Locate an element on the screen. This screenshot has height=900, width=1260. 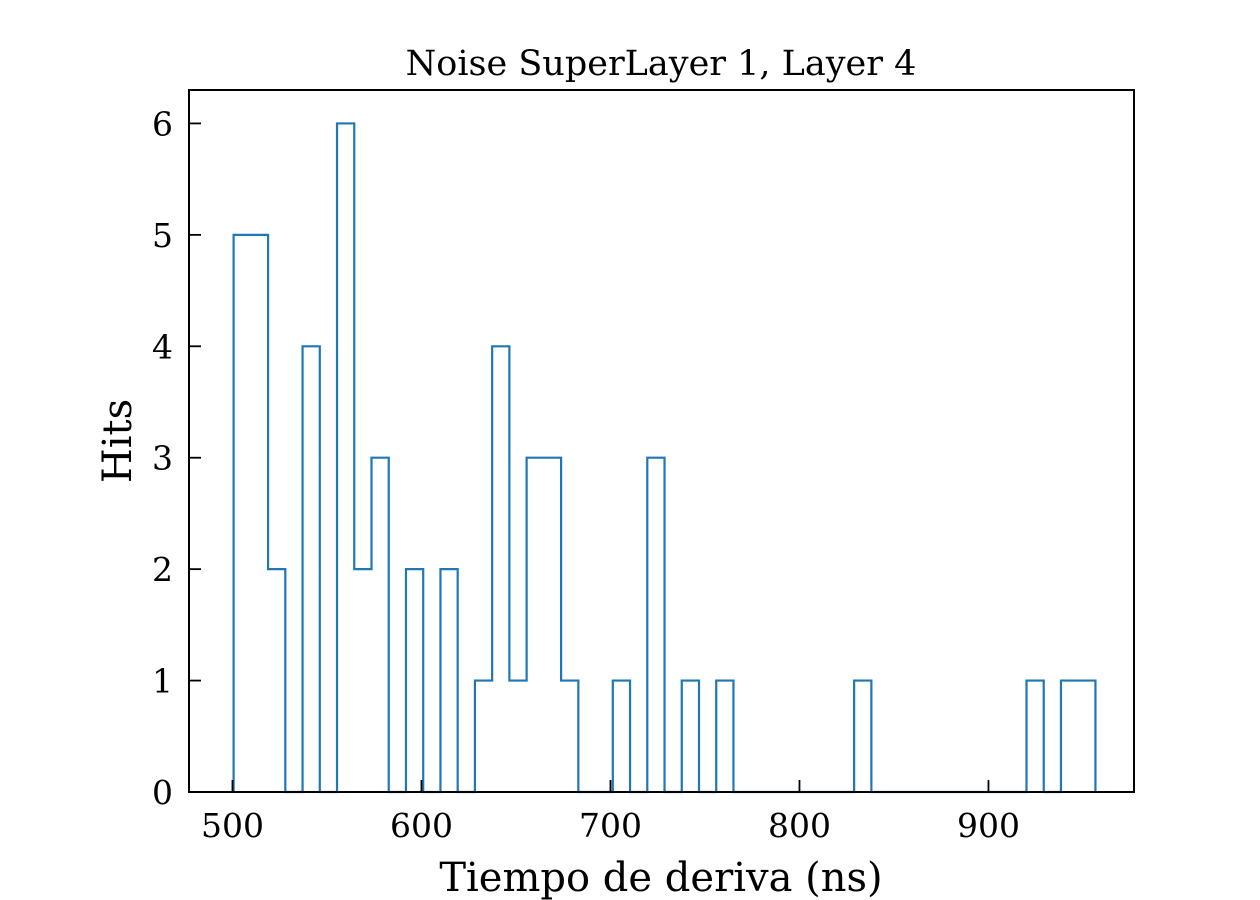
x-axis: 500 600 700 800 900 is located at coordinates (610, 812).